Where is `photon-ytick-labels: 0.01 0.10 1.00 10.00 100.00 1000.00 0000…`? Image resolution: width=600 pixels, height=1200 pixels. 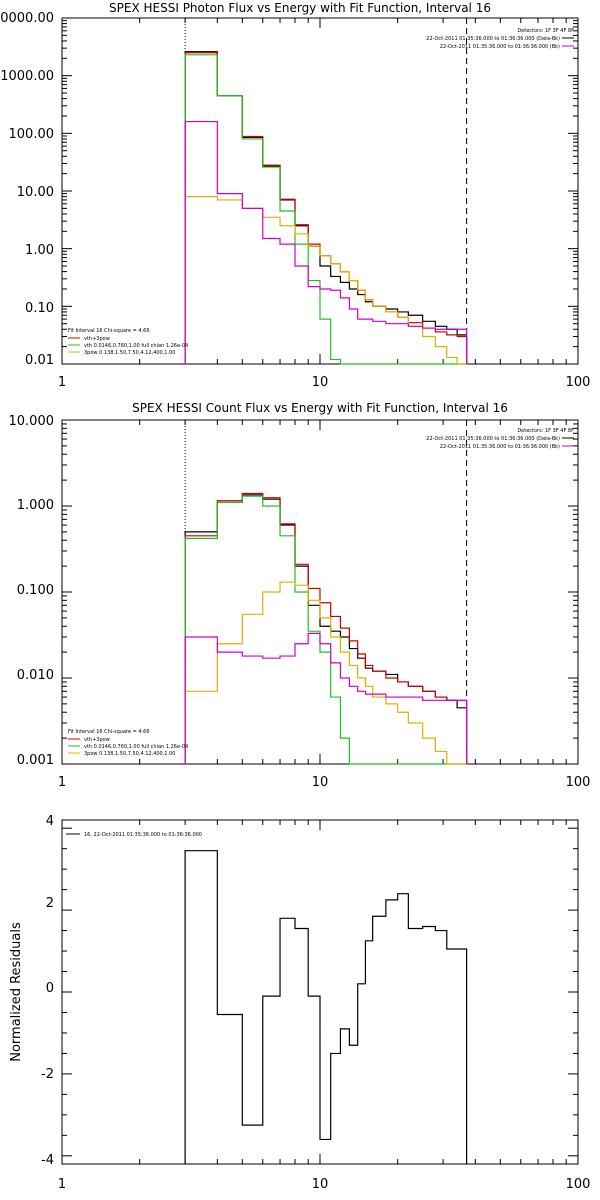
photon-ytick-labels: 0.01 0.10 1.00 10.00 100.00 1000.00 0000… is located at coordinates (27, 189).